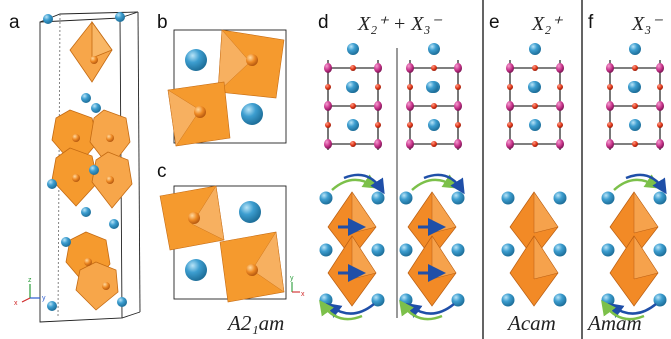 This screenshot has height=339, width=671. I want to click on panel-c: c y x A2₁am, so click(231, 248).